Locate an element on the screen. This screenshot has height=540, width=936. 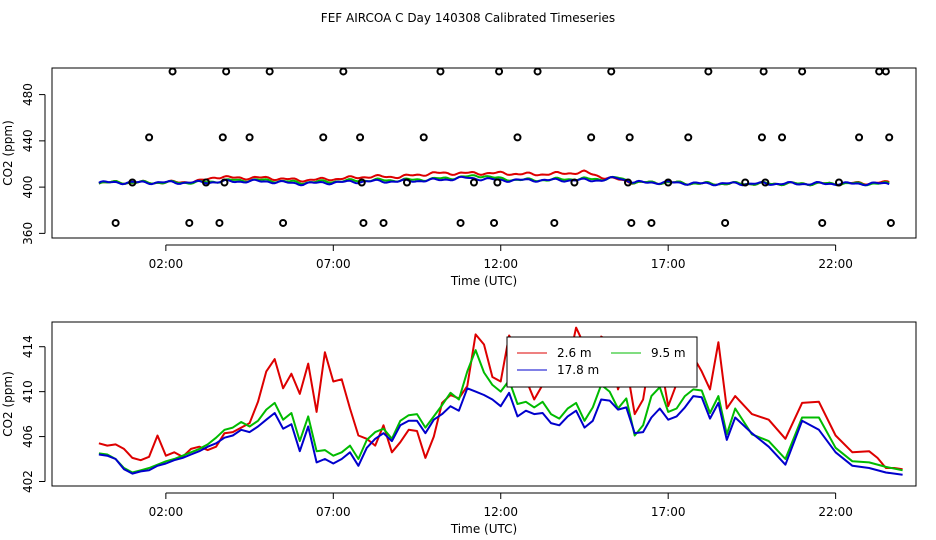
y-tick-label: 440 is located at coordinates (28, 140).